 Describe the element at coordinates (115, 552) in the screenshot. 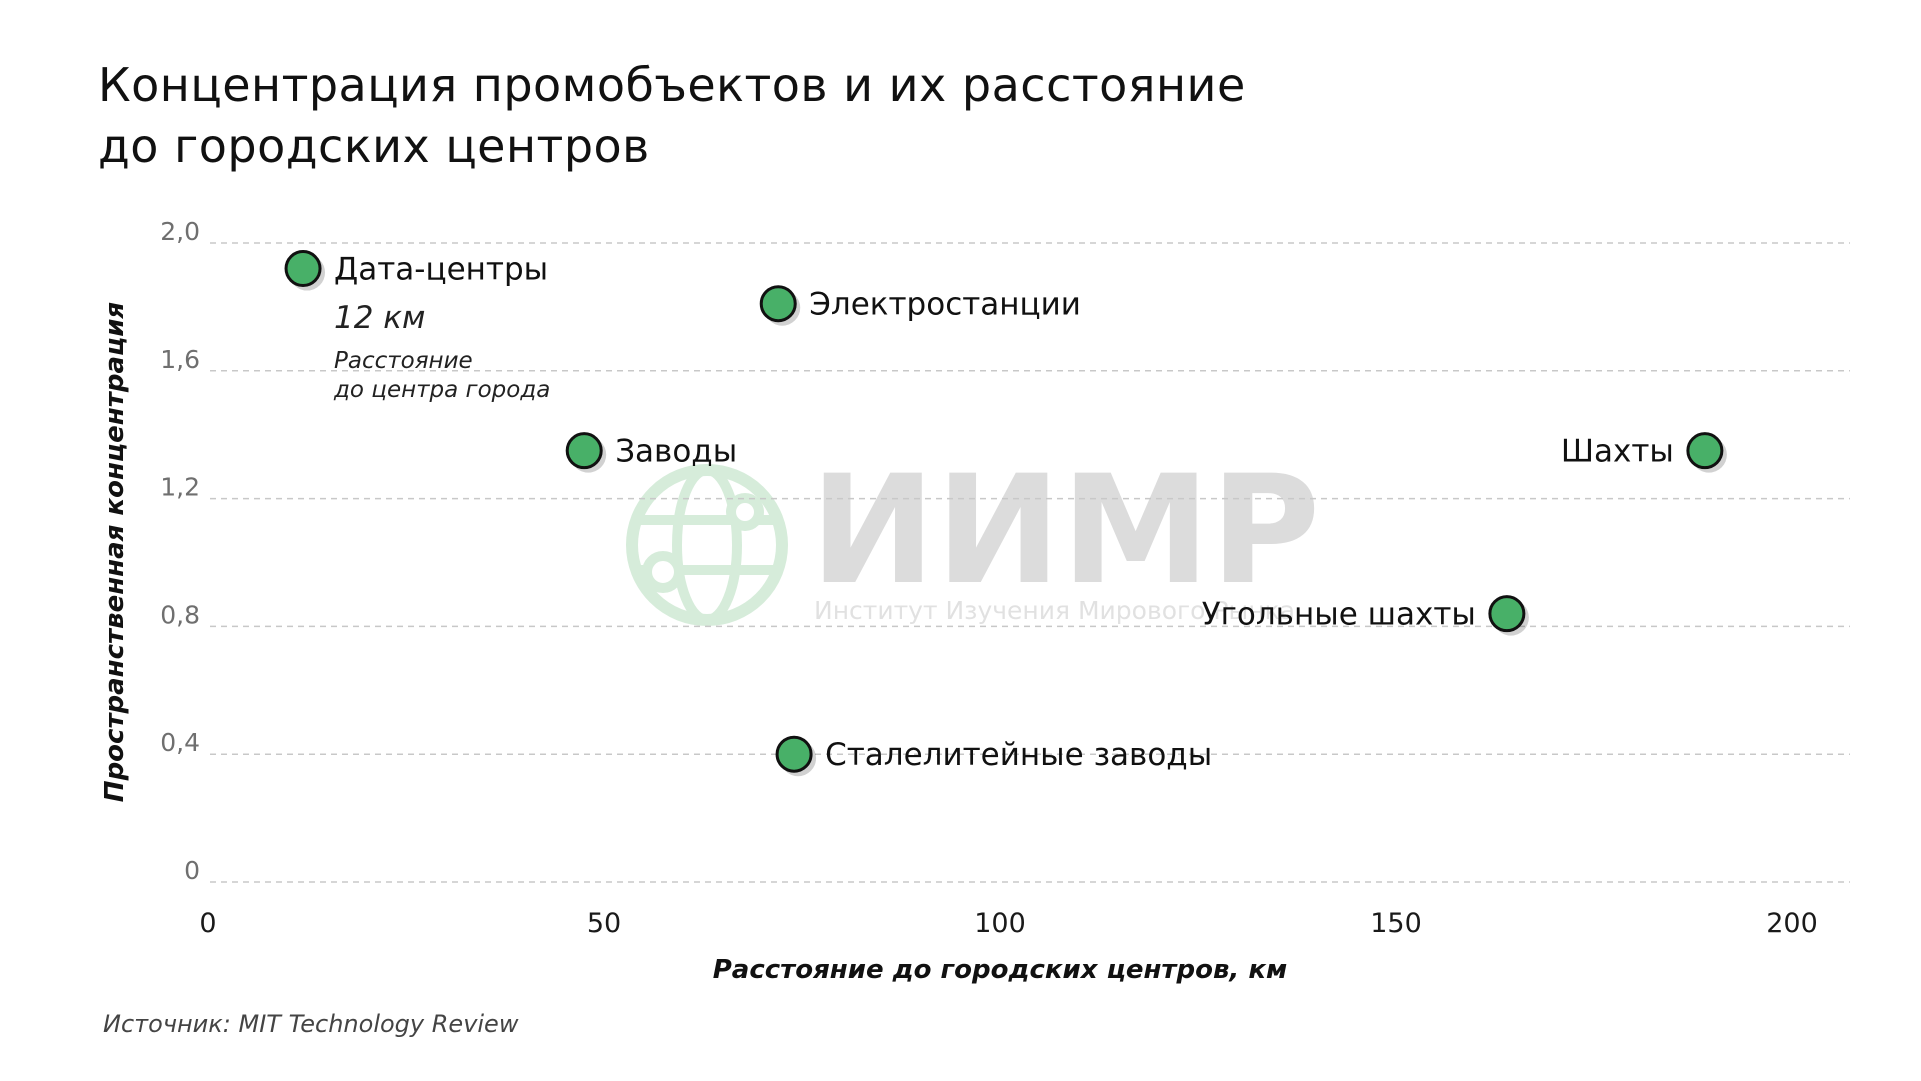

I see `y-axis-title: Пространственная концентрация` at that location.